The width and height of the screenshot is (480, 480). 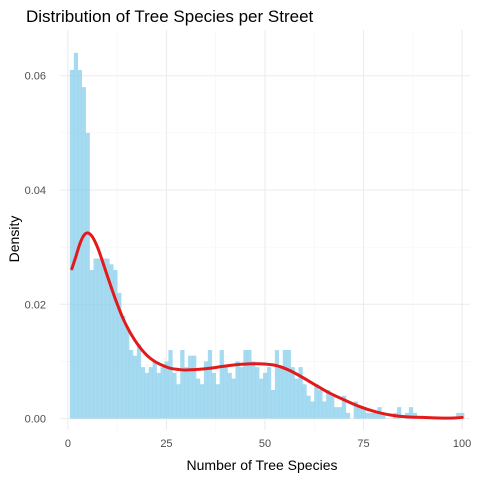 What do you see at coordinates (14, 239) in the screenshot?
I see `y-axis-title: Density` at bounding box center [14, 239].